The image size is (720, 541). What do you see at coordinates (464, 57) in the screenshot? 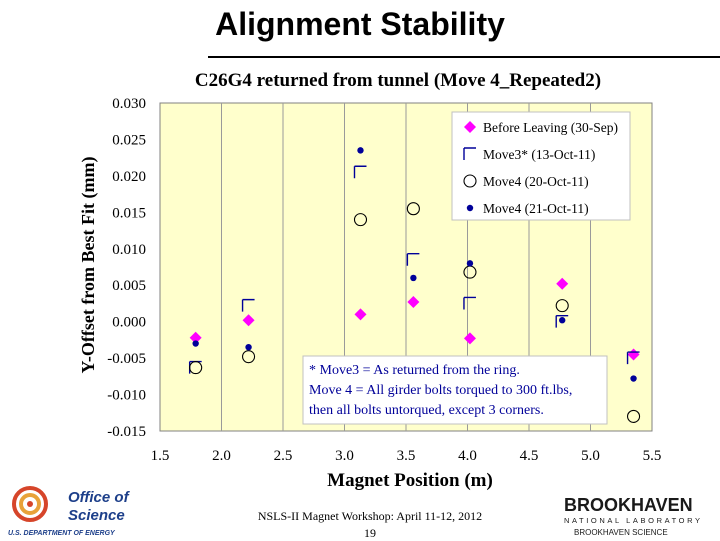
I see `title-underline` at bounding box center [464, 57].